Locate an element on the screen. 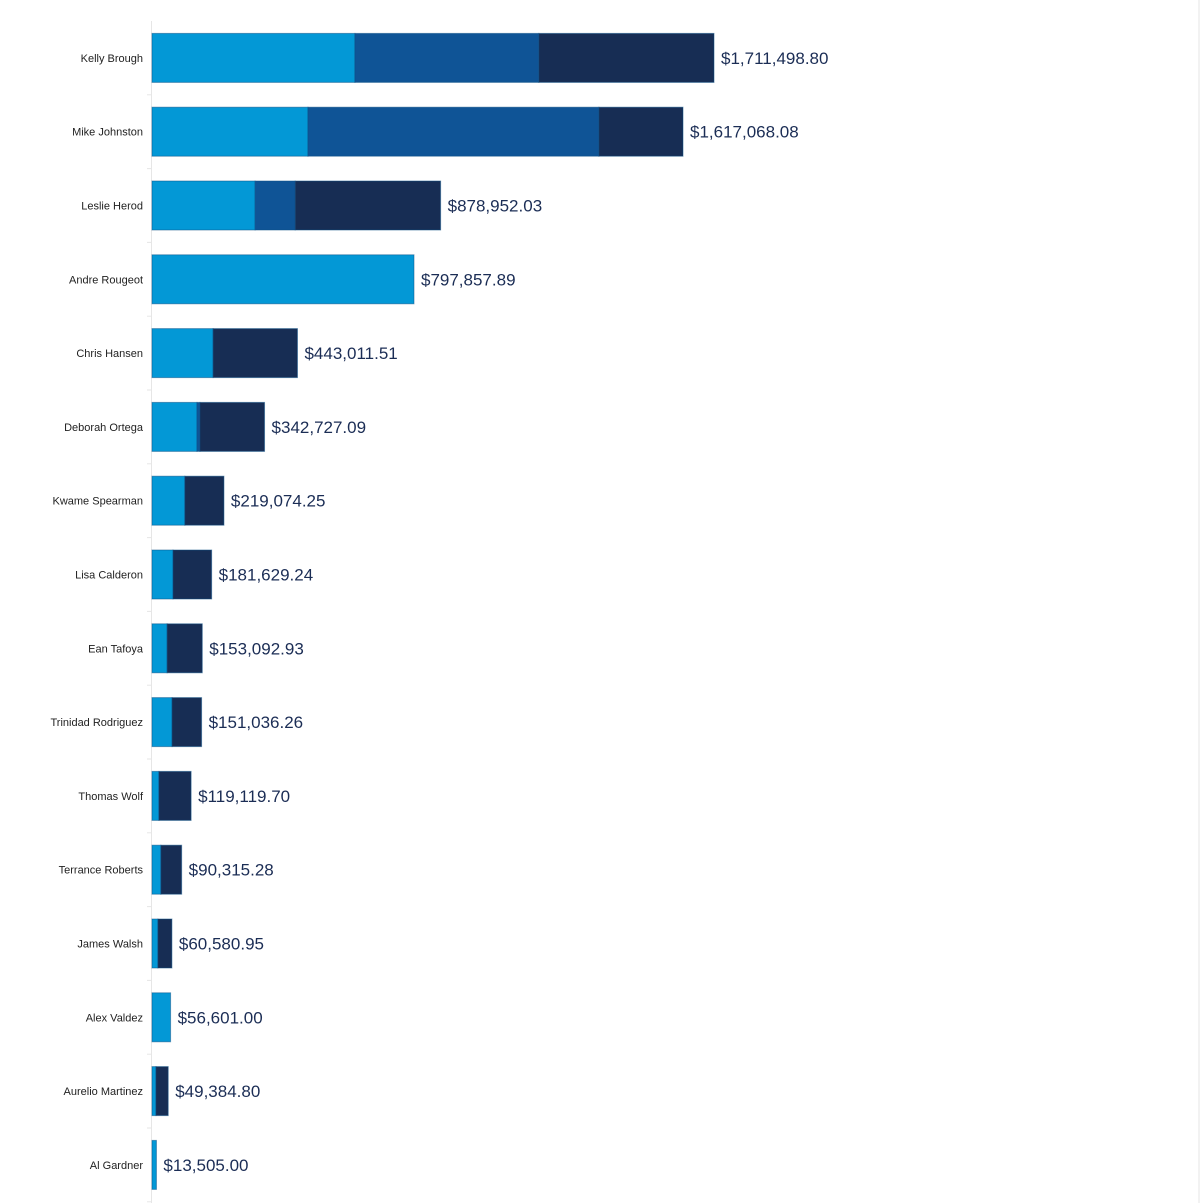  category-label: Mike Johnston is located at coordinates (107, 133).